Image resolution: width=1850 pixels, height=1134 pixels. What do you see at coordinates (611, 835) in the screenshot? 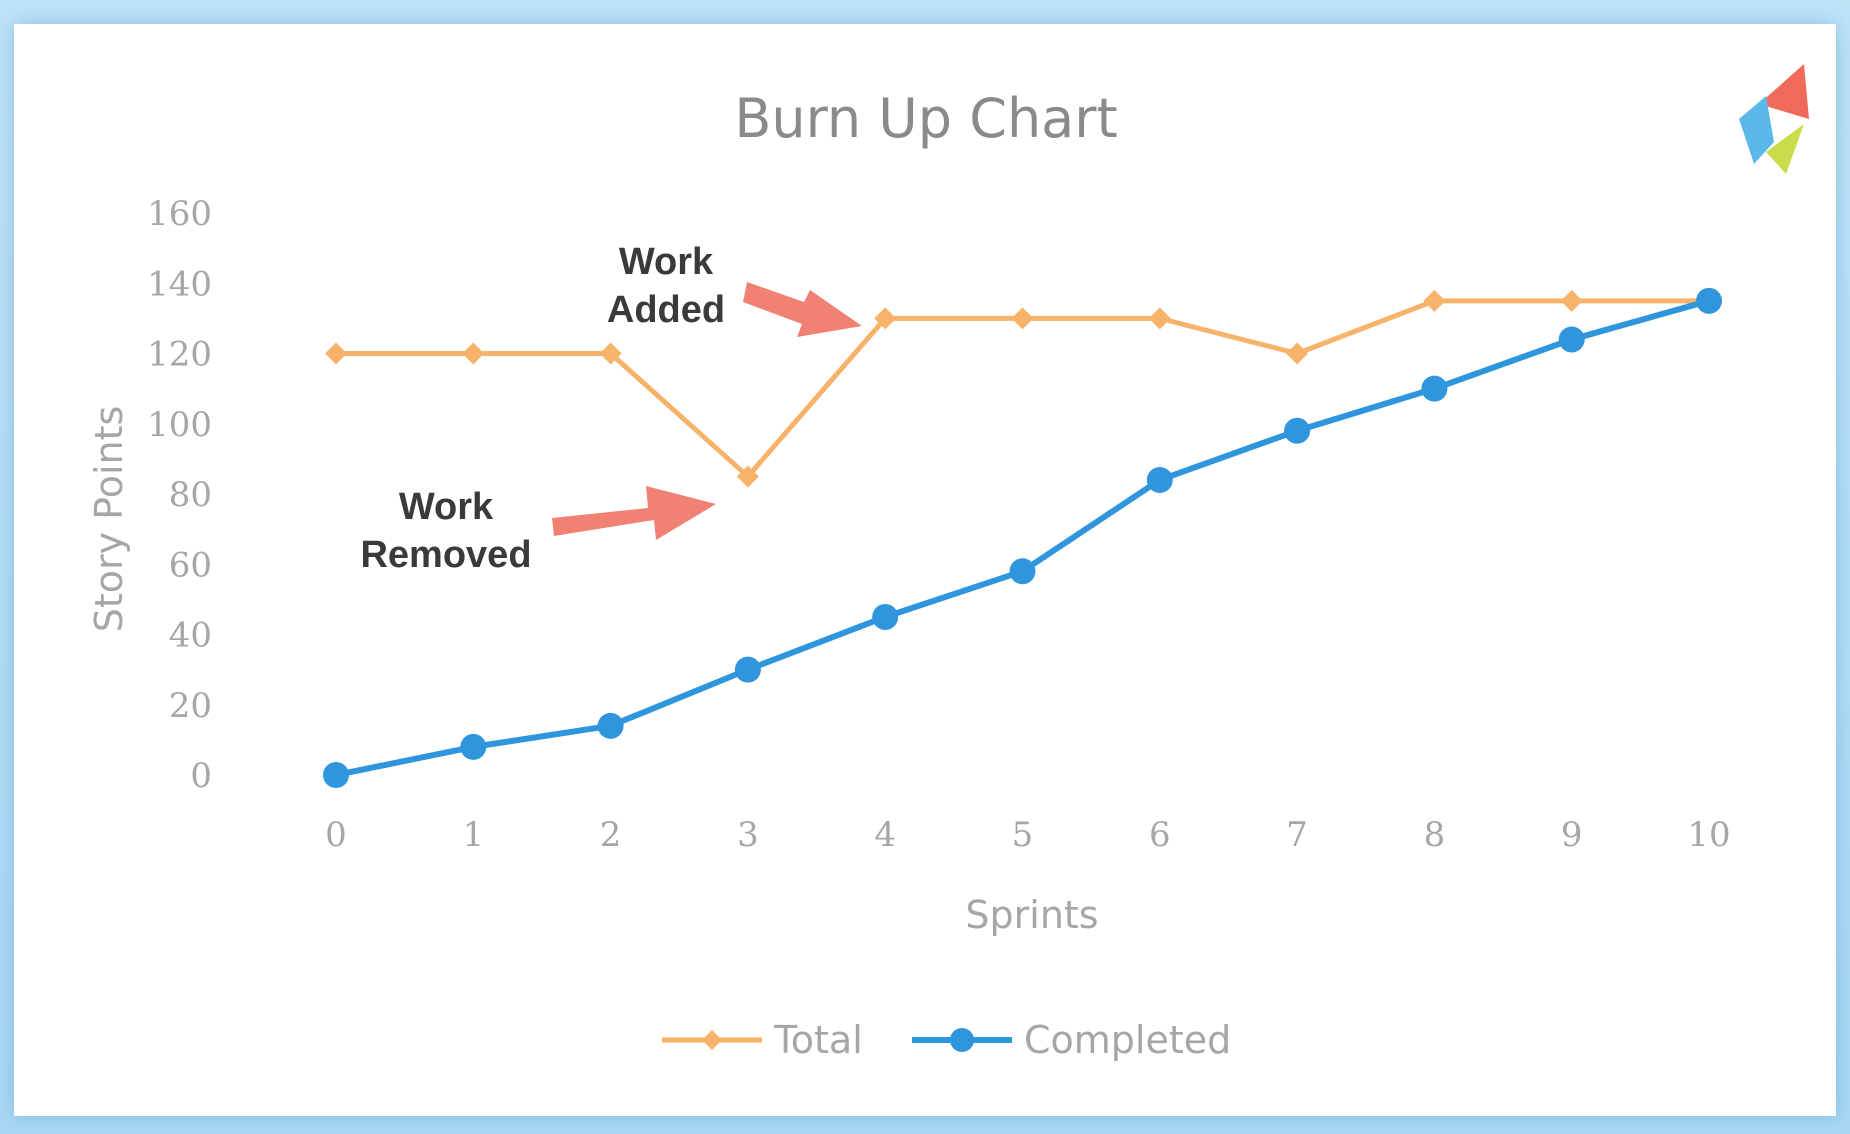
I see `x-tick-label: 2` at bounding box center [611, 835].